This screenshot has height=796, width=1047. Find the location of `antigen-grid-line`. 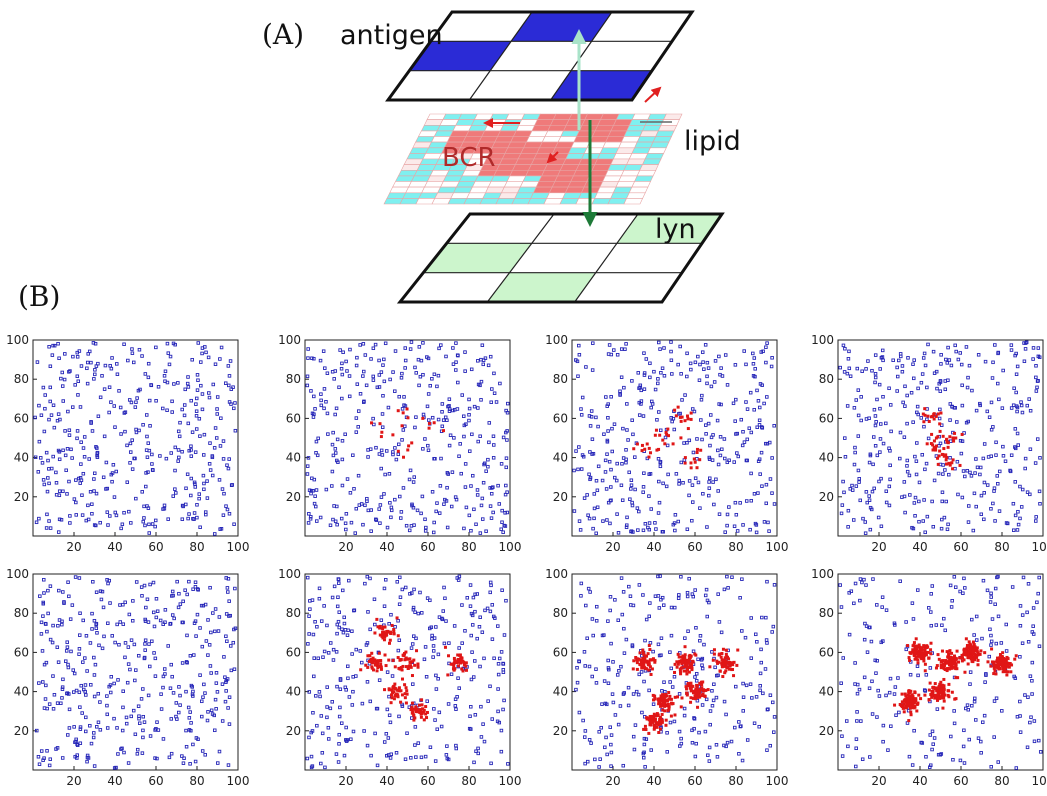

antigen-grid-line is located at coordinates (581, 56).